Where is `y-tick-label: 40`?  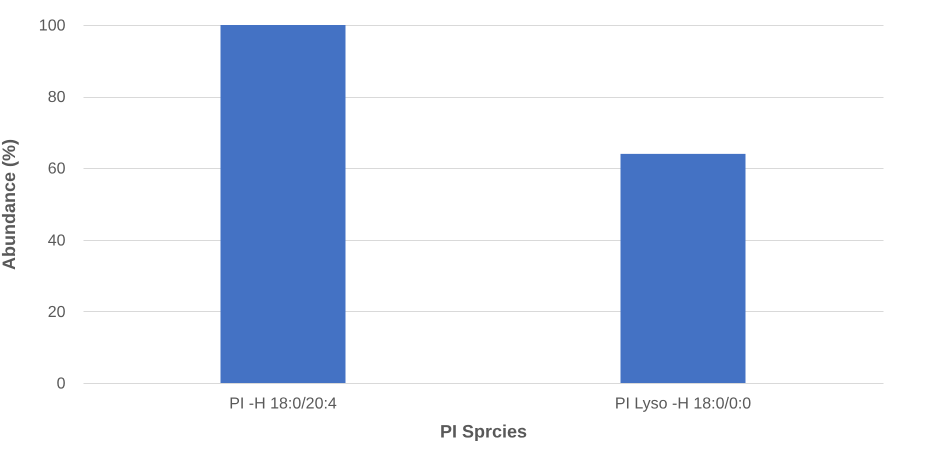
y-tick-label: 40 is located at coordinates (57, 241).